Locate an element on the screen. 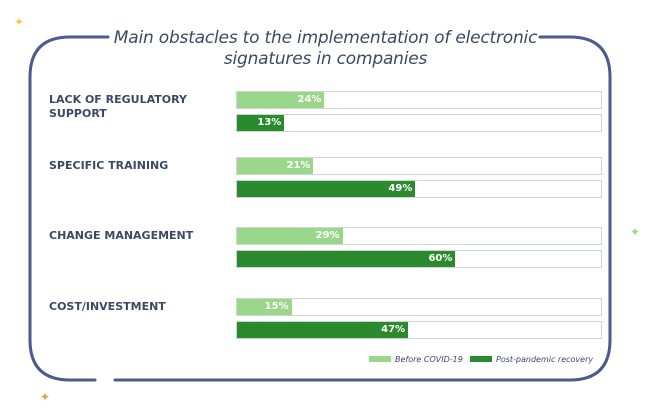  bar-value-label: 24% is located at coordinates (309, 99).